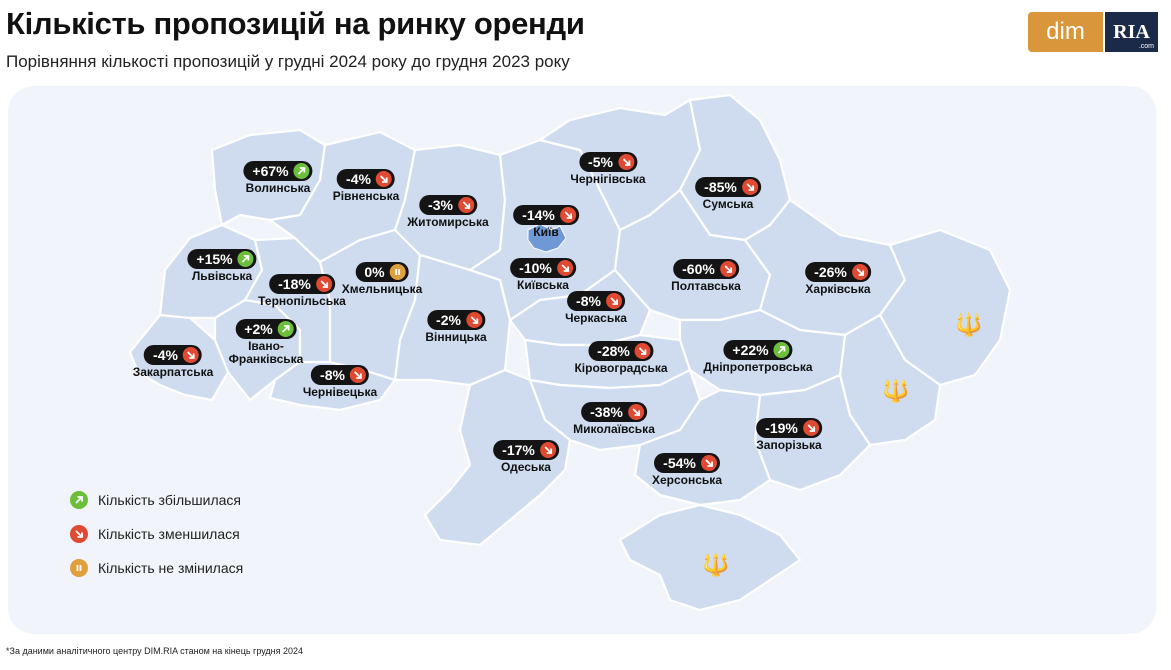 This screenshot has height=670, width=1171. Describe the element at coordinates (302, 301) in the screenshot. I see `region-name: Тернопільська` at that location.